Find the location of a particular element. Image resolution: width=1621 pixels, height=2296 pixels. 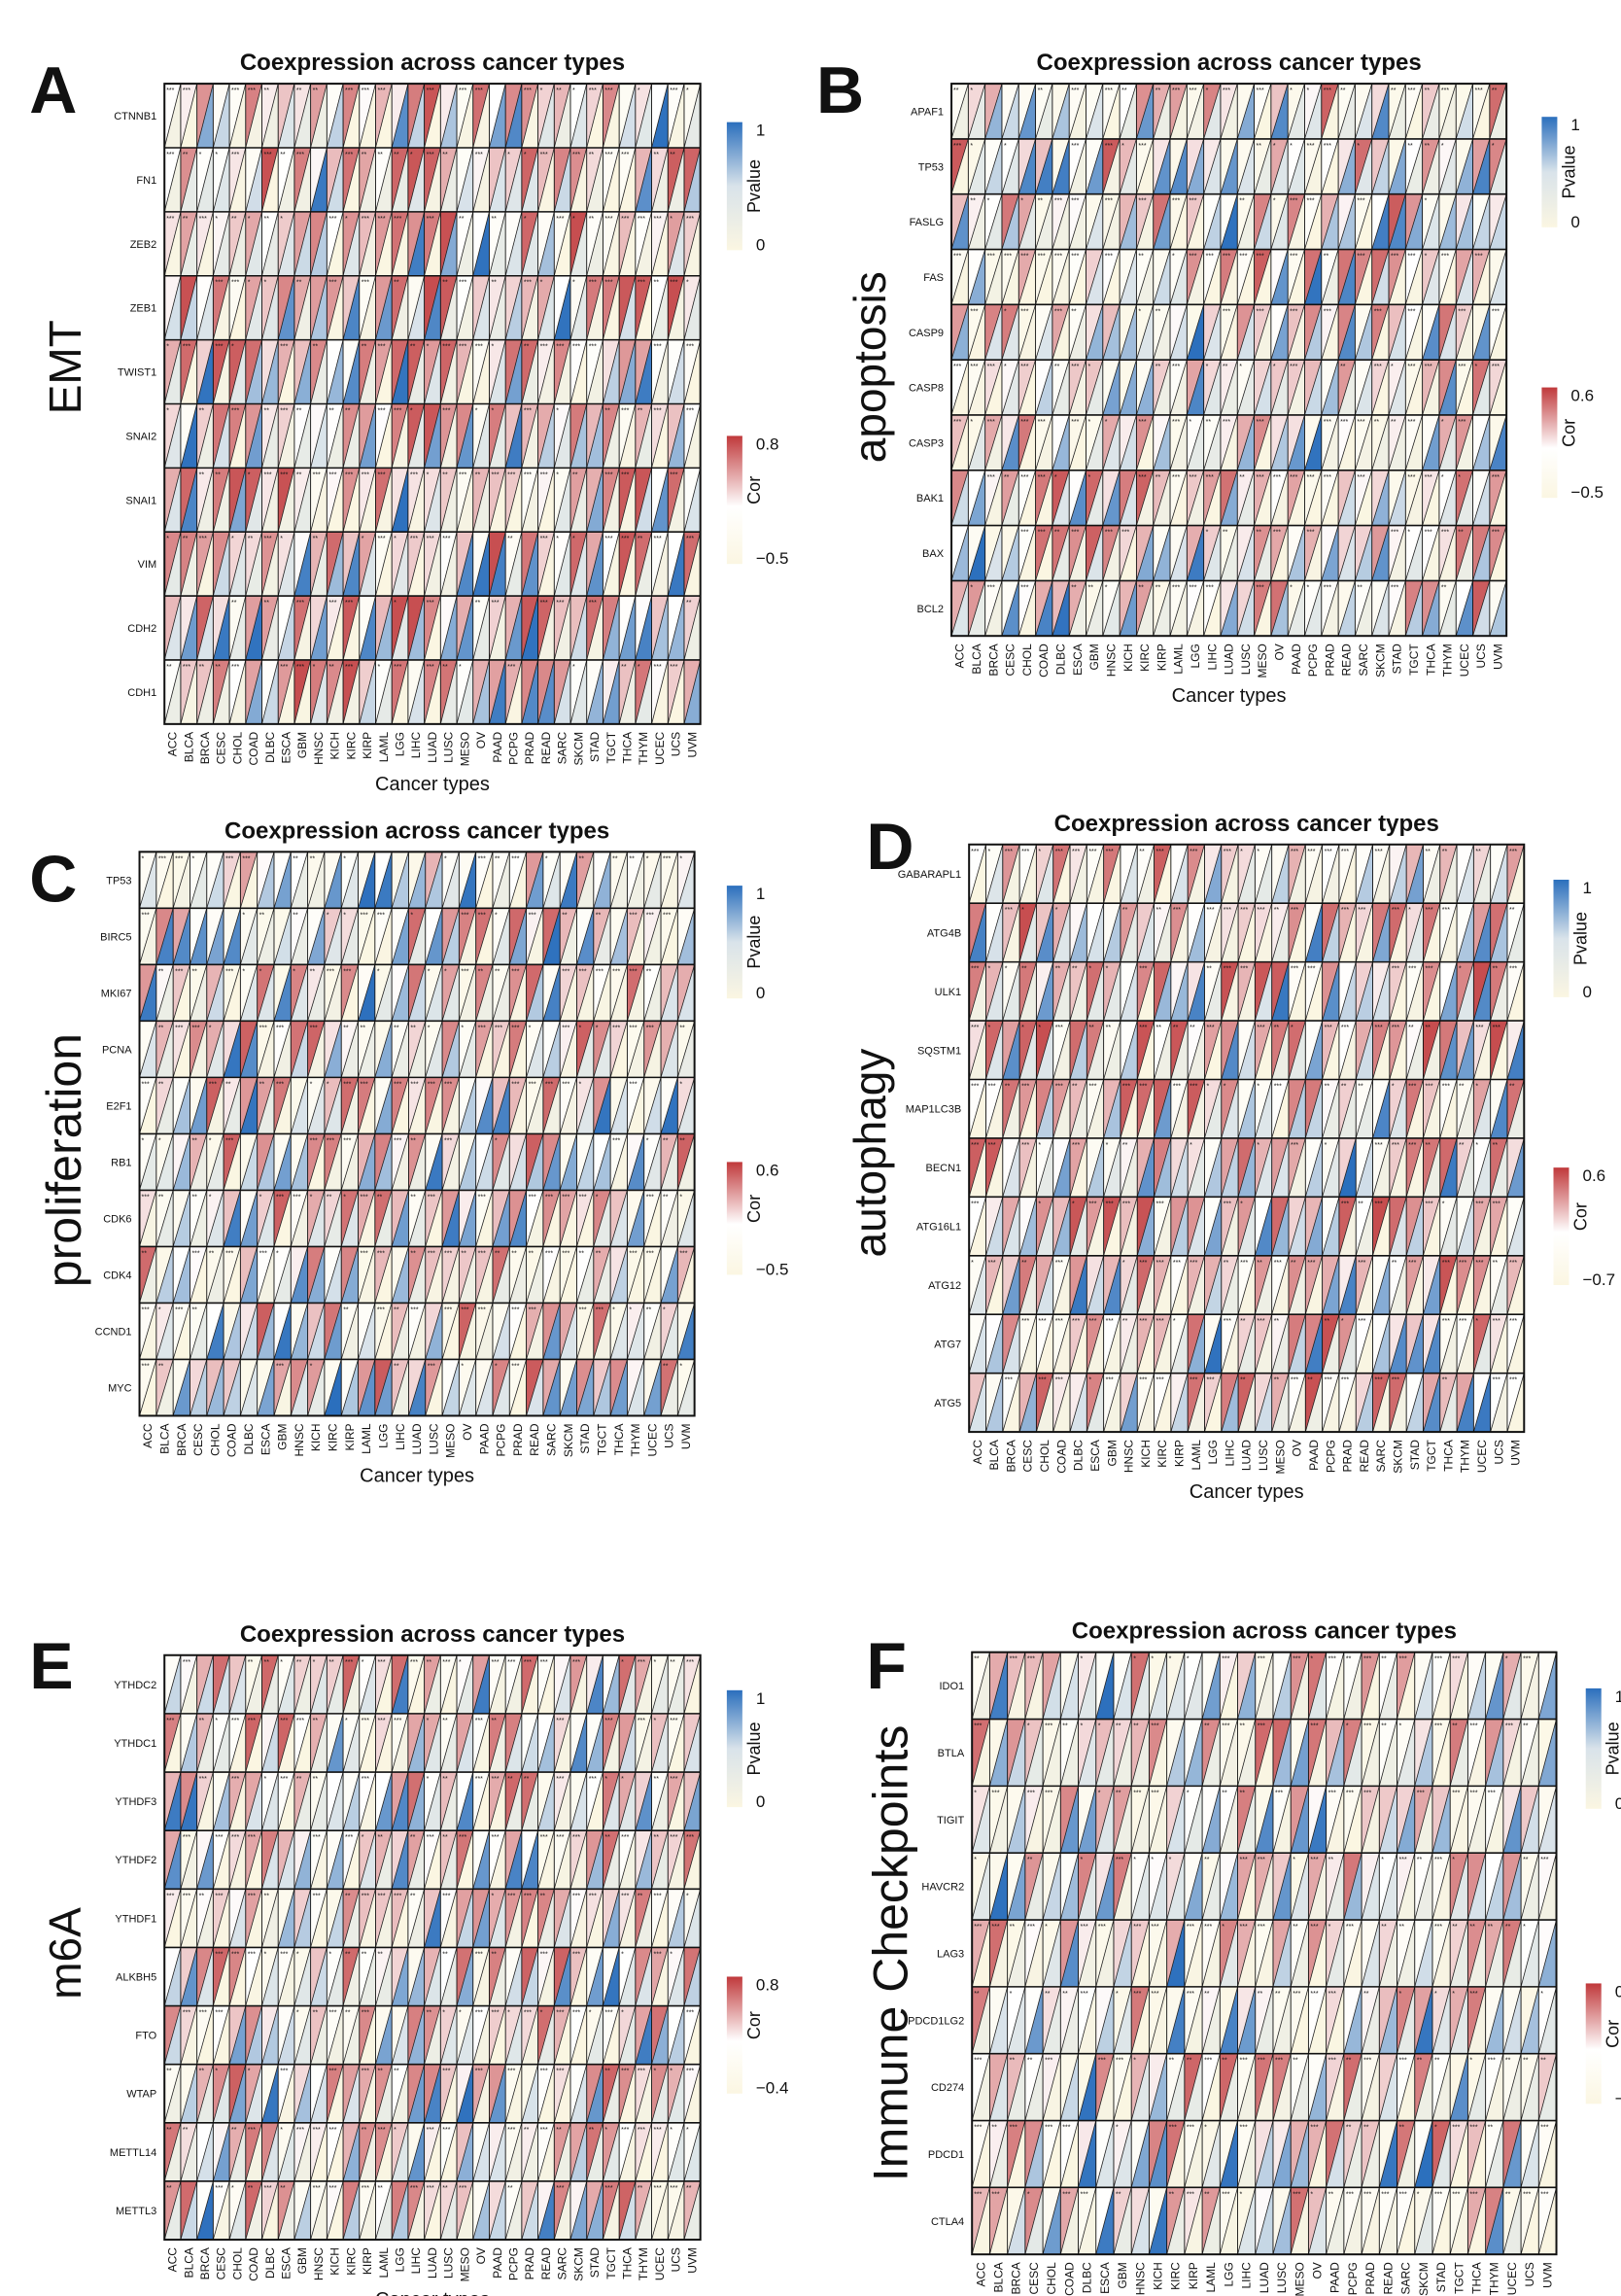

cancer-type-label: STAD is located at coordinates (595, 747).